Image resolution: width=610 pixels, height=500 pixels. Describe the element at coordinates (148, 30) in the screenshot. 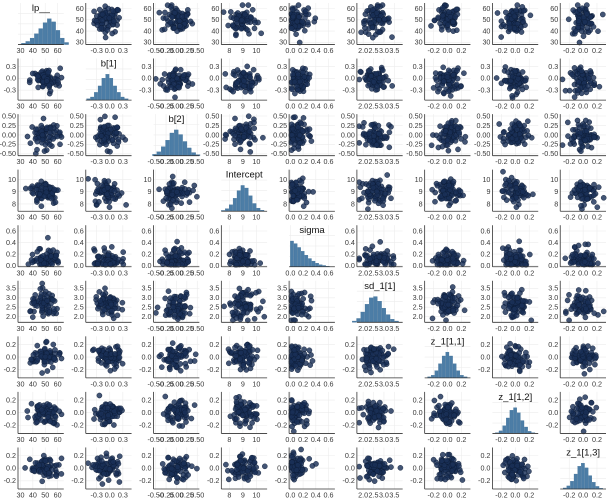

I see `y-tick-label: 40` at that location.